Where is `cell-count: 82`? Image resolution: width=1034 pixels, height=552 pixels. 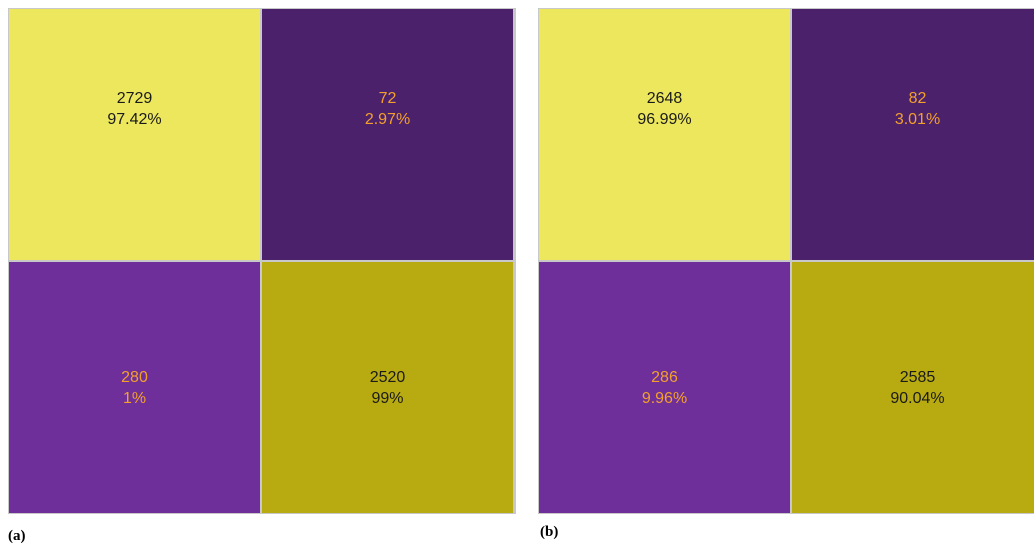 cell-count: 82 is located at coordinates (917, 98).